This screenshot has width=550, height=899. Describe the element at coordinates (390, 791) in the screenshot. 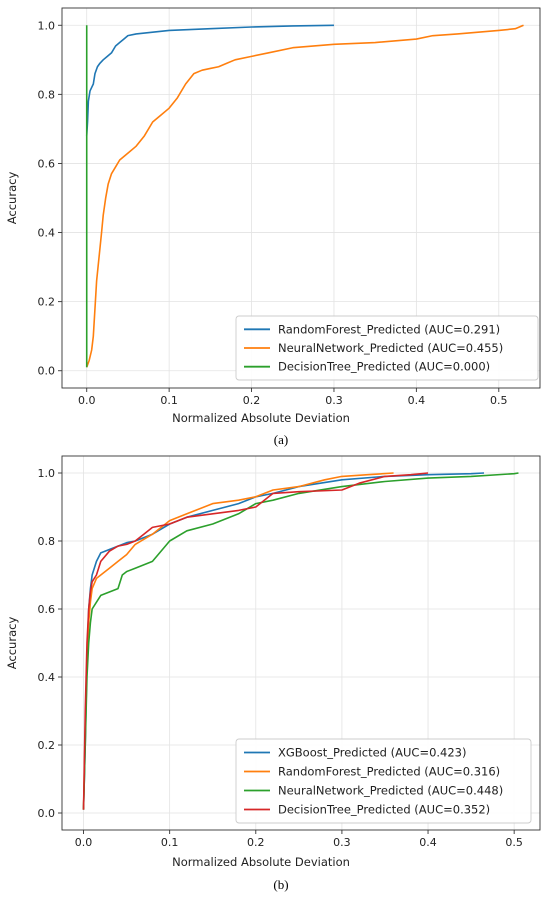

I see `legend-entry: NeuralNetwork_Predicted (AUC=0.448)` at that location.